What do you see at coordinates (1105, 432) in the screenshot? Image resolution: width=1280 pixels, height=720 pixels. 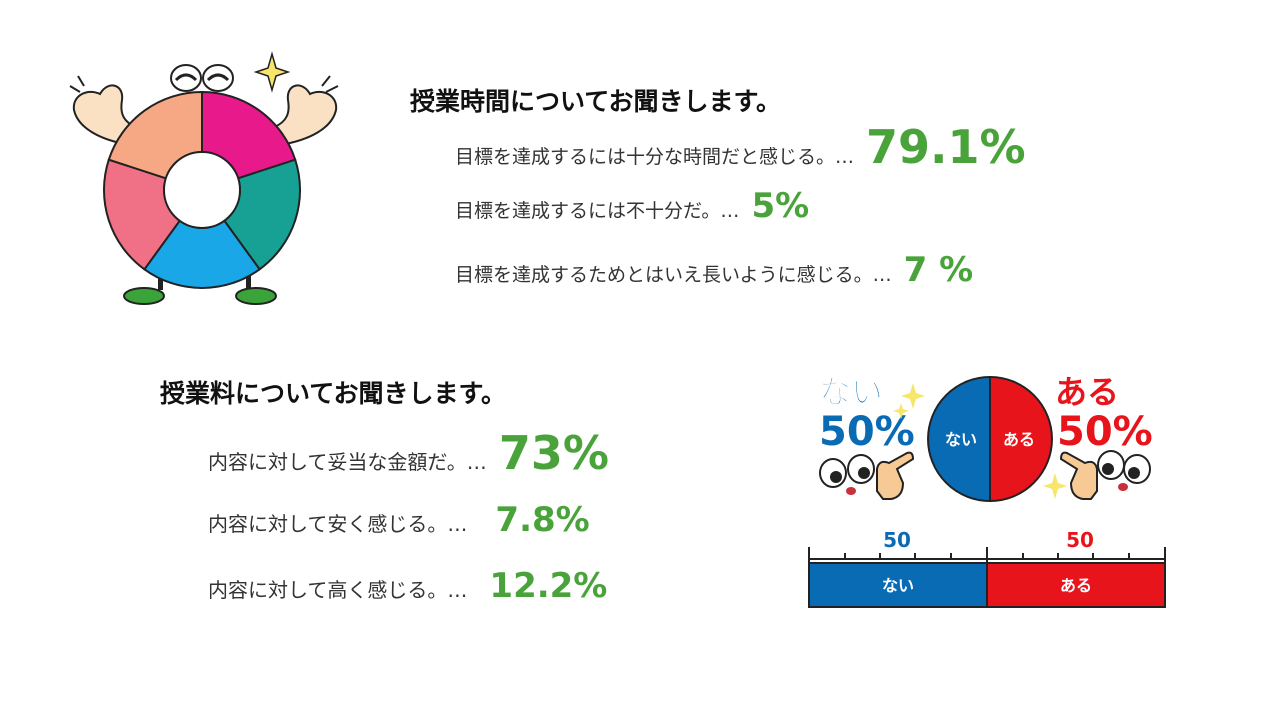 I see `aru-percent: 50%` at bounding box center [1105, 432].